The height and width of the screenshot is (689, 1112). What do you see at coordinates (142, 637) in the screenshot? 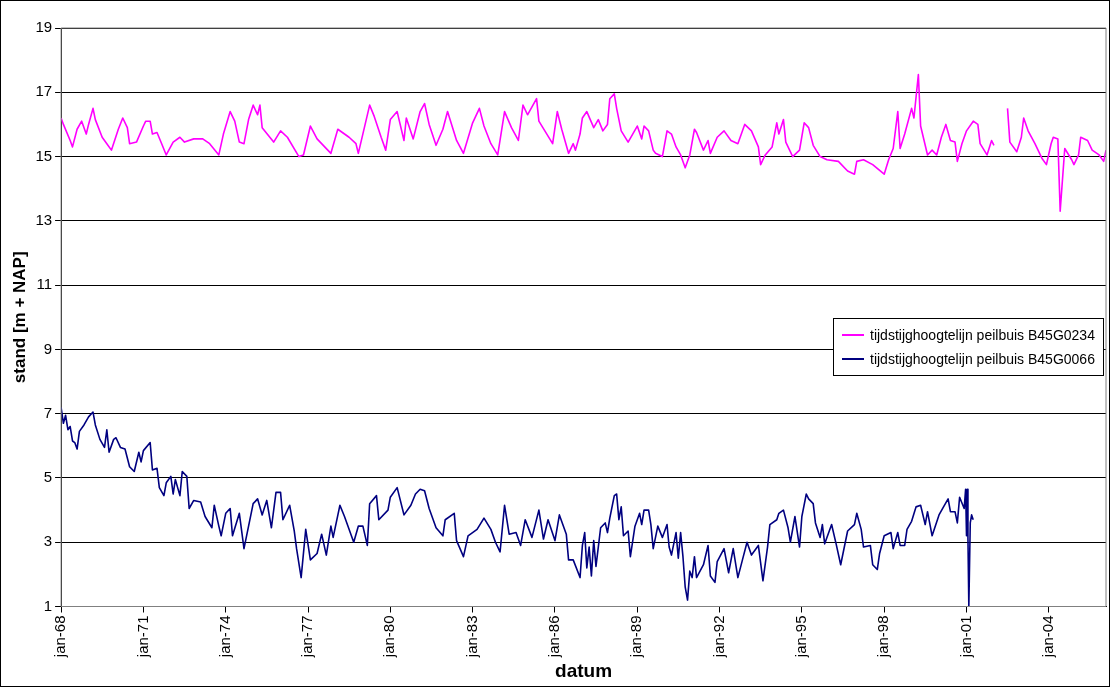
I see `x-tick-label: jan-71` at bounding box center [142, 637].